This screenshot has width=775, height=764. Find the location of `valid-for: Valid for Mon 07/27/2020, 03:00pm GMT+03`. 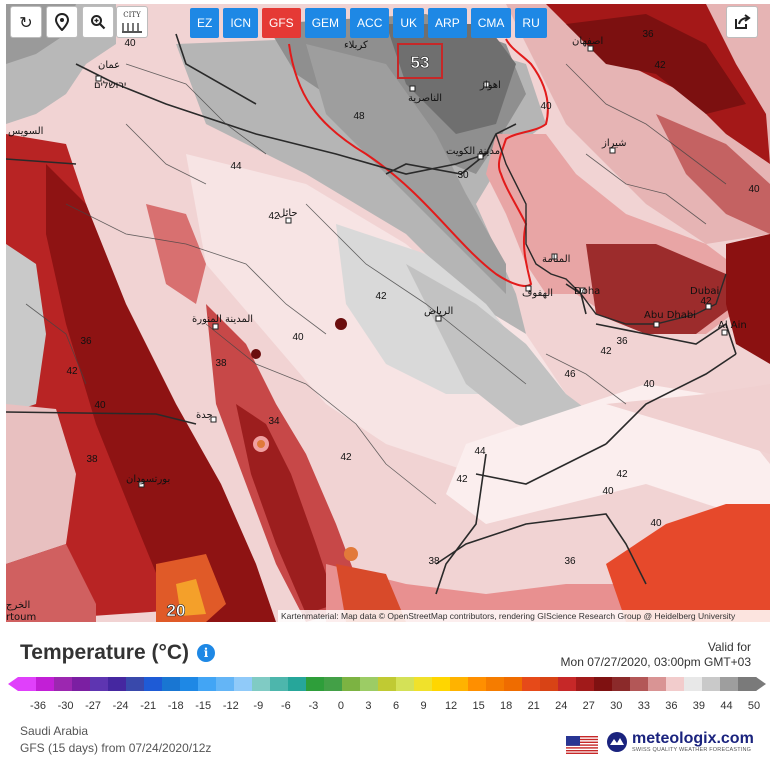

valid-for: Valid for Mon 07/27/2020, 03:00pm GMT+03 is located at coordinates (656, 655).